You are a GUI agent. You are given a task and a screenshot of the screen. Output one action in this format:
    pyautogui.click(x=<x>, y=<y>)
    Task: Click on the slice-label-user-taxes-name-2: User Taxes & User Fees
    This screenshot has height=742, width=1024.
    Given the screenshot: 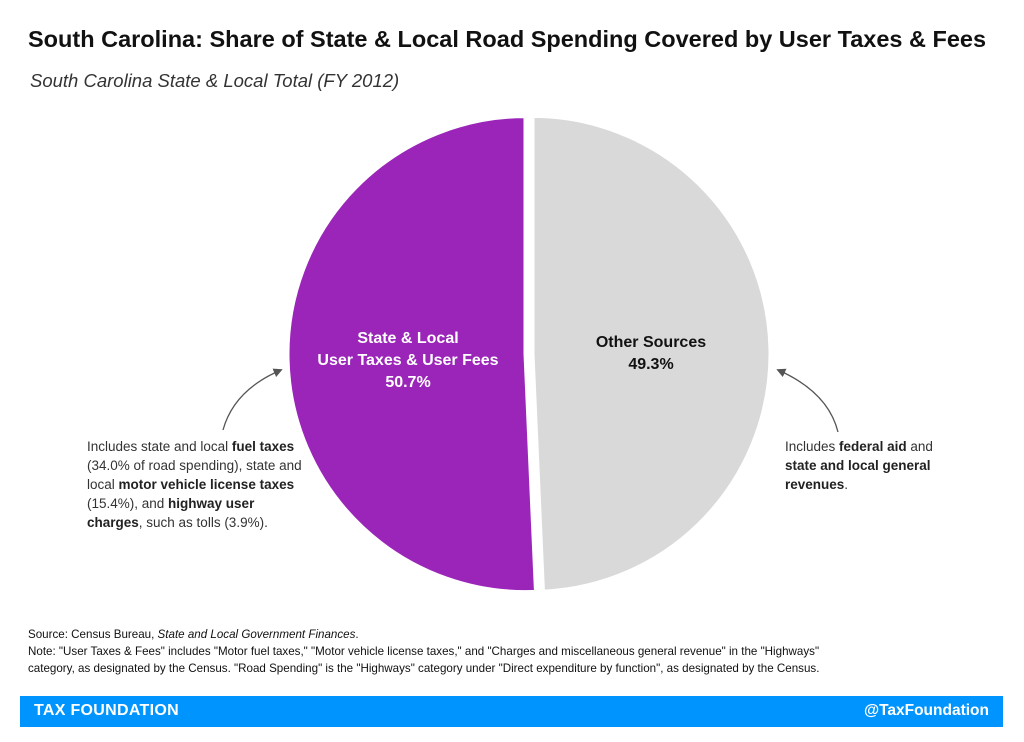 What is the action you would take?
    pyautogui.click(x=408, y=360)
    